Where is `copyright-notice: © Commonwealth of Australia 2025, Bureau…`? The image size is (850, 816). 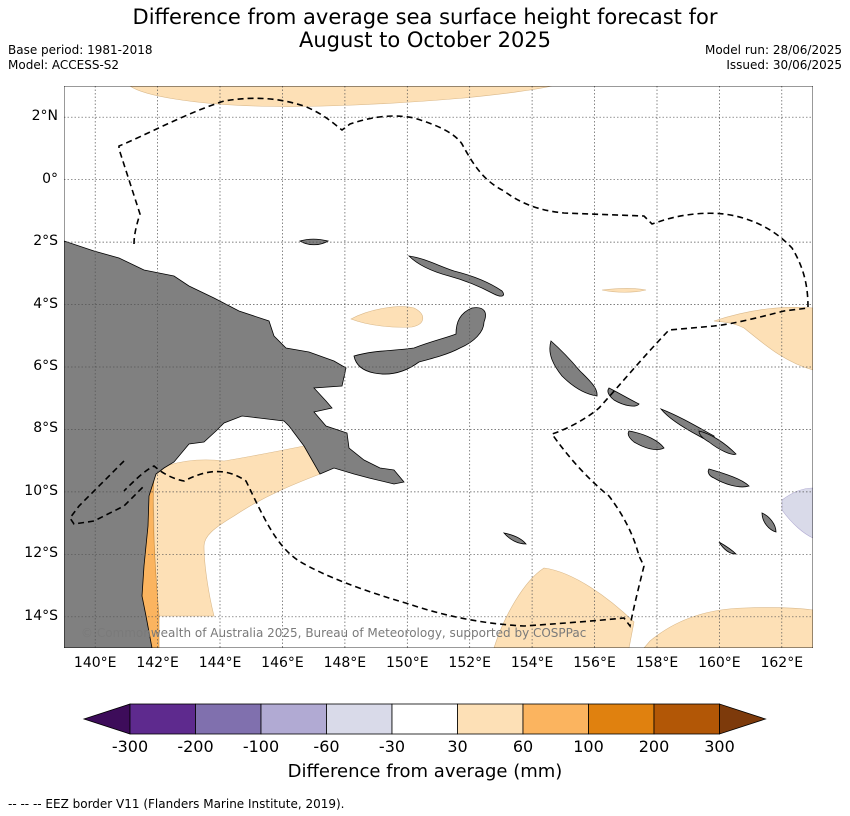
copyright-notice: © Commonwealth of Australia 2025, Bureau… is located at coordinates (334, 633).